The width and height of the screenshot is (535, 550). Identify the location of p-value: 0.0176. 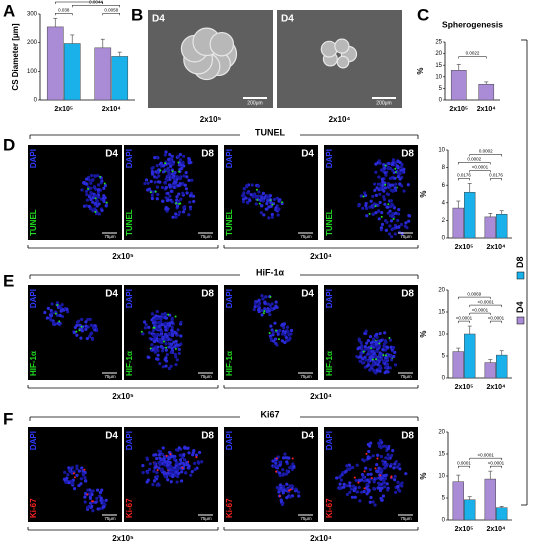
(464, 175).